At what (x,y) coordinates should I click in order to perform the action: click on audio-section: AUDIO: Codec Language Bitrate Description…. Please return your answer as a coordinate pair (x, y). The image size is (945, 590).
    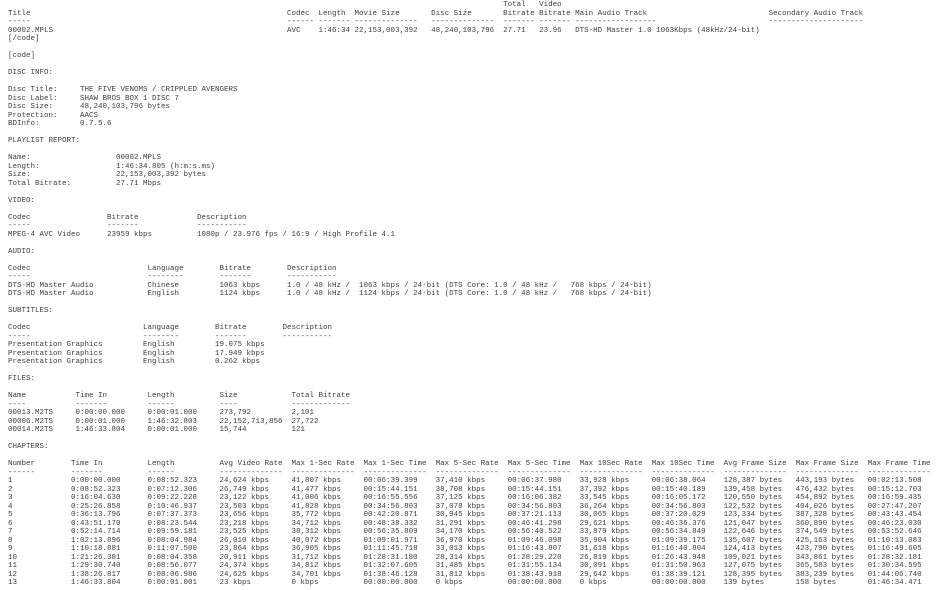
    Looking at the image, I should click on (476, 278).